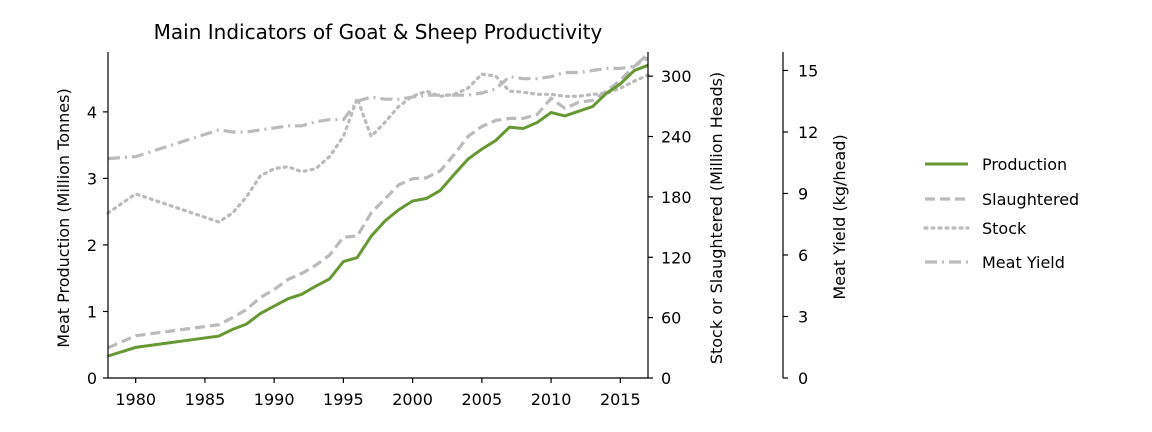 The image size is (1152, 432). Describe the element at coordinates (803, 316) in the screenshot. I see `far-right-tick-label: 3` at that location.